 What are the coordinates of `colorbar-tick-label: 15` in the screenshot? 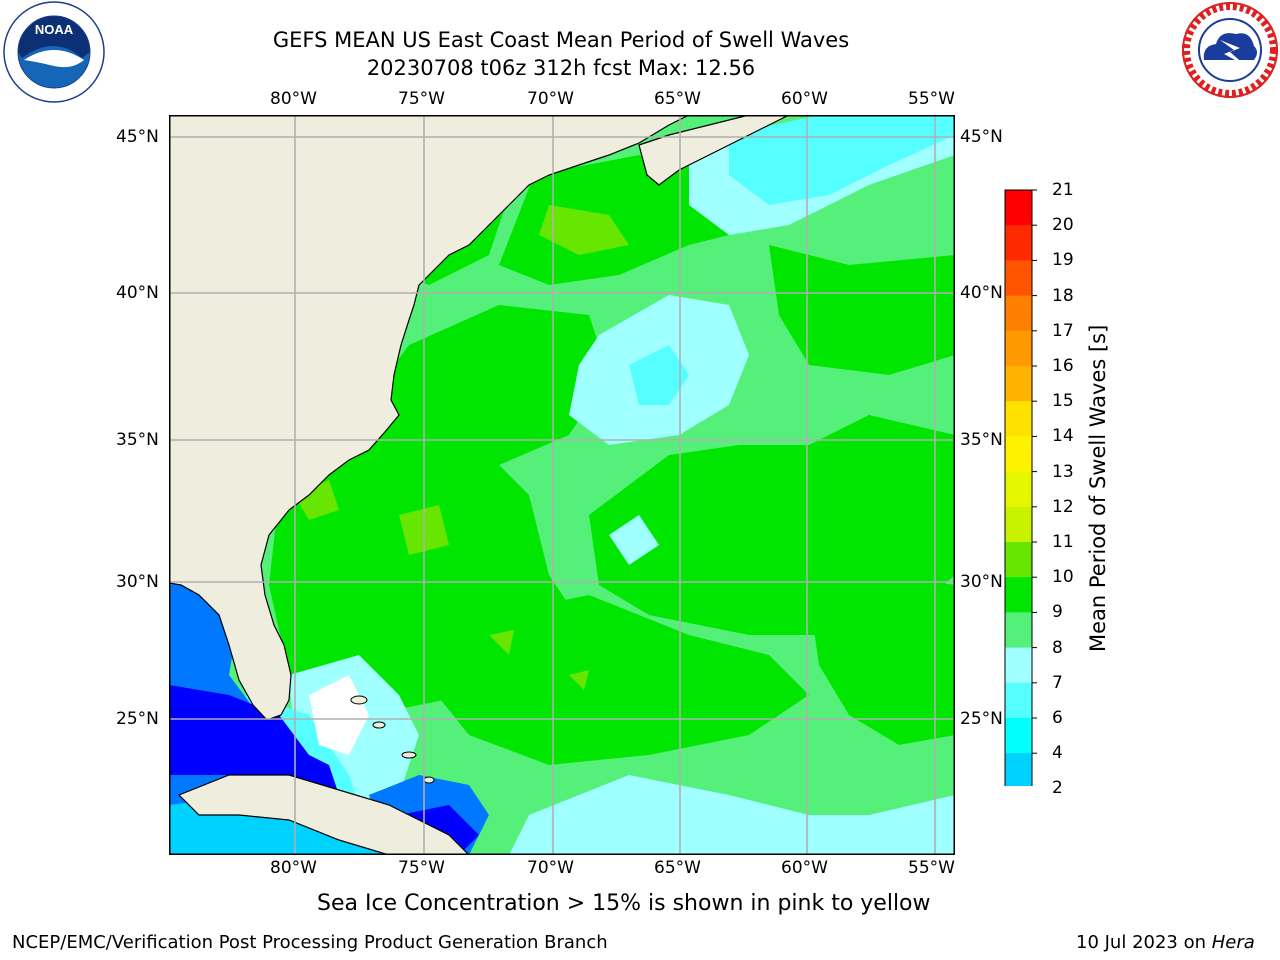 It's located at (1063, 401).